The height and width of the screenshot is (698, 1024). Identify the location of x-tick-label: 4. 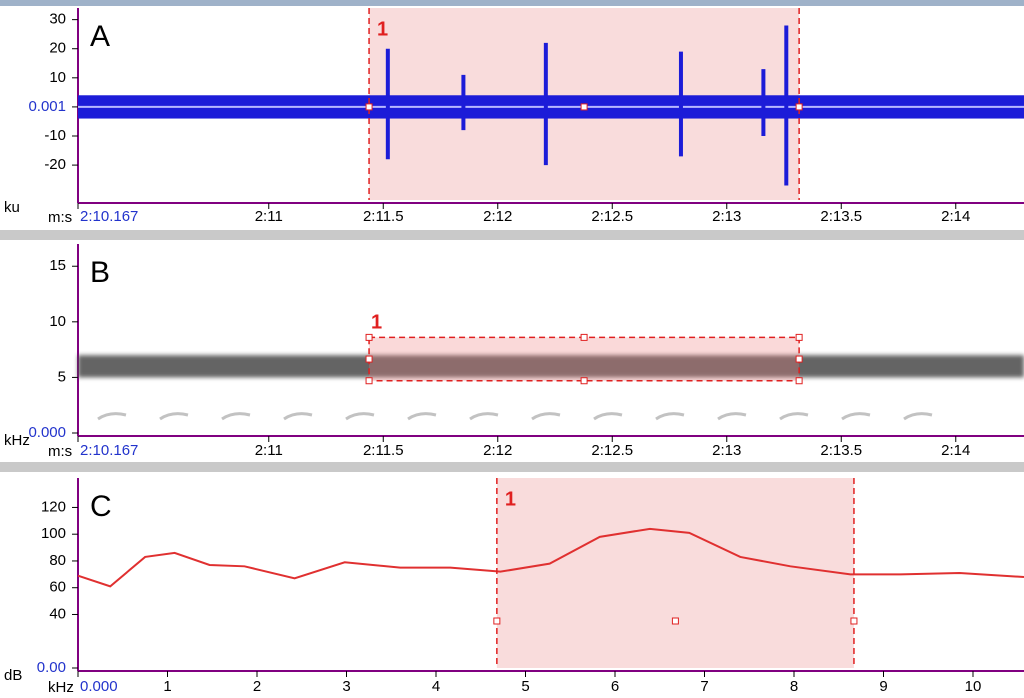
(436, 686).